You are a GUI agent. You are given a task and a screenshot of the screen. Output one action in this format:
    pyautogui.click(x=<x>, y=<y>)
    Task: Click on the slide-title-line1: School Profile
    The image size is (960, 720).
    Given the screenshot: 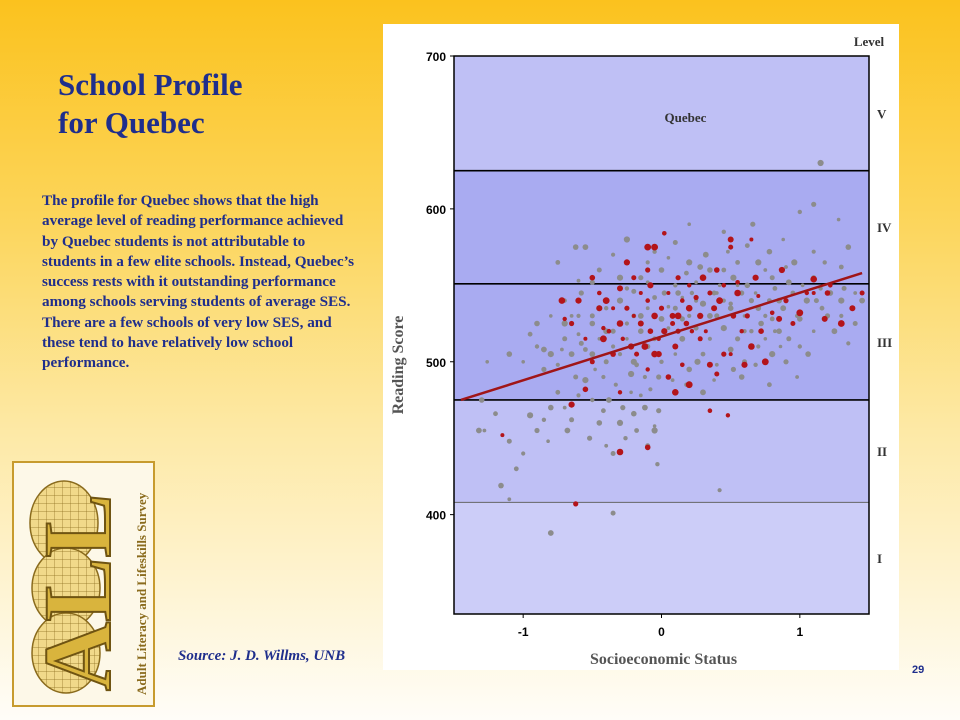 What is the action you would take?
    pyautogui.click(x=150, y=84)
    